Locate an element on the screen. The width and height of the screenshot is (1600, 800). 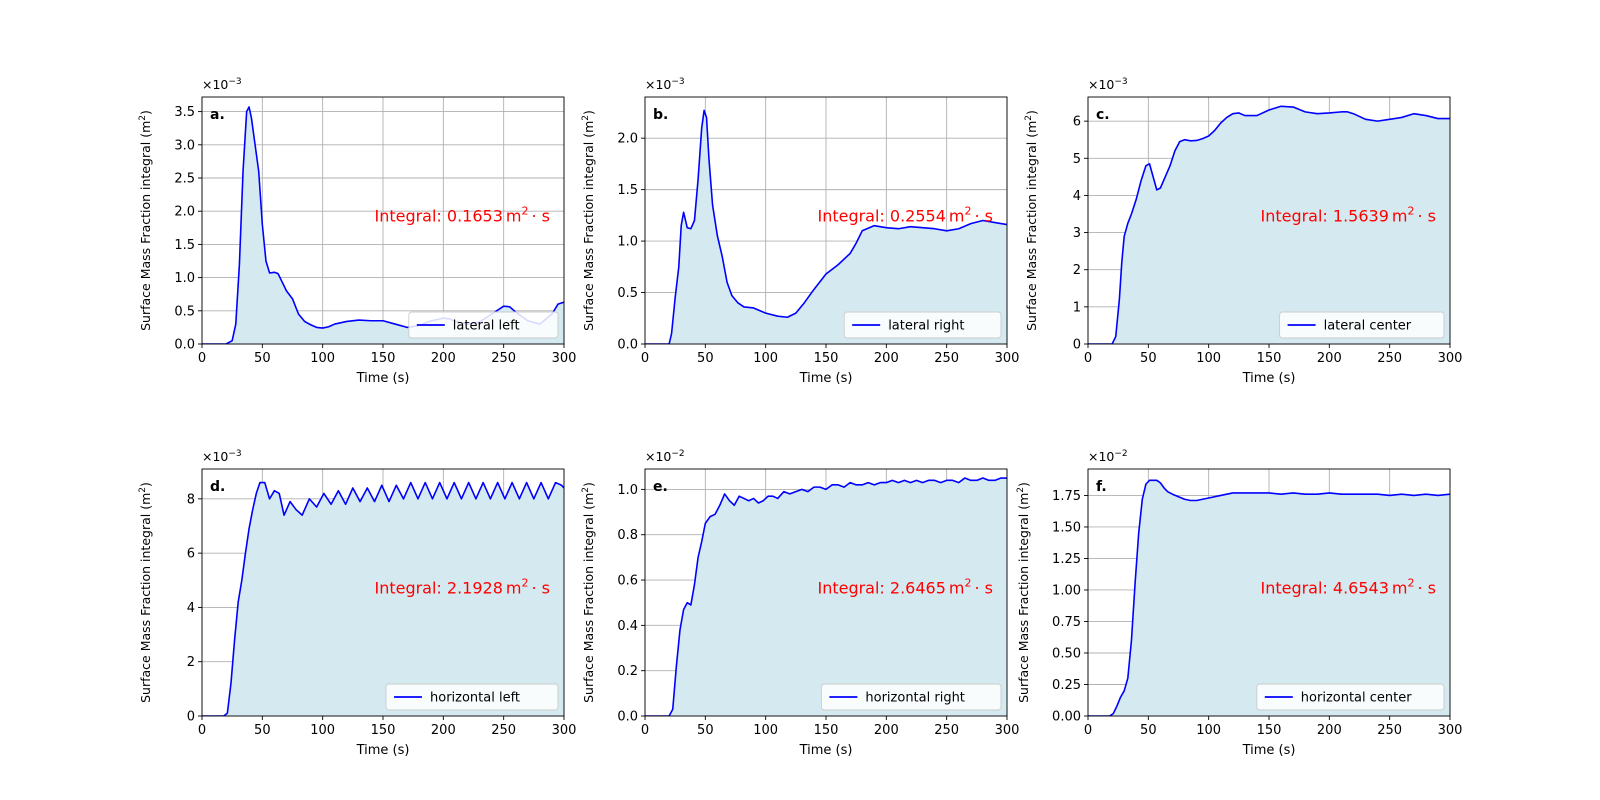
annotation-value: 0.2554 is located at coordinates (918, 216).